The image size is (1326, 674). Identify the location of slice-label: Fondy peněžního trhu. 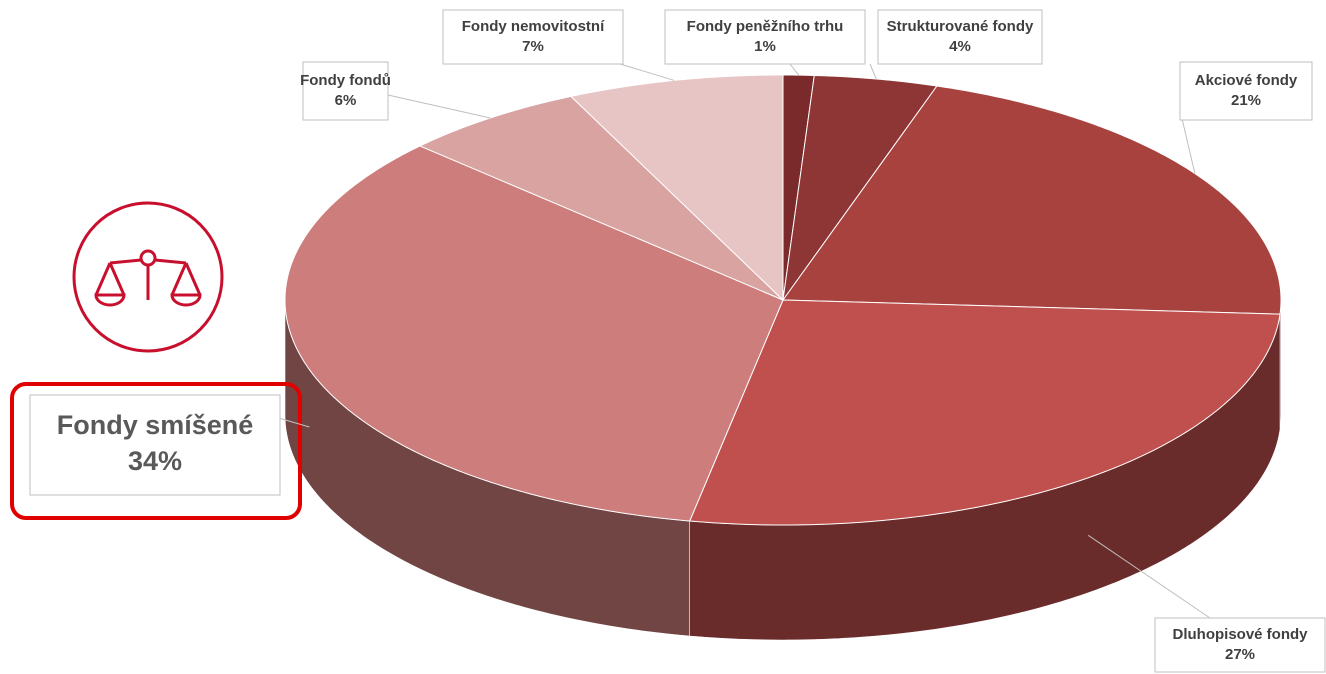
(765, 26).